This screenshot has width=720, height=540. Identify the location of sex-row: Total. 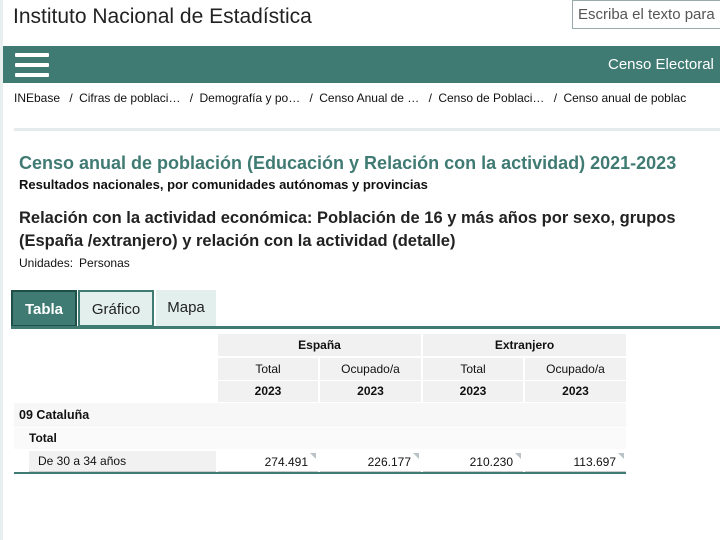
(320, 438).